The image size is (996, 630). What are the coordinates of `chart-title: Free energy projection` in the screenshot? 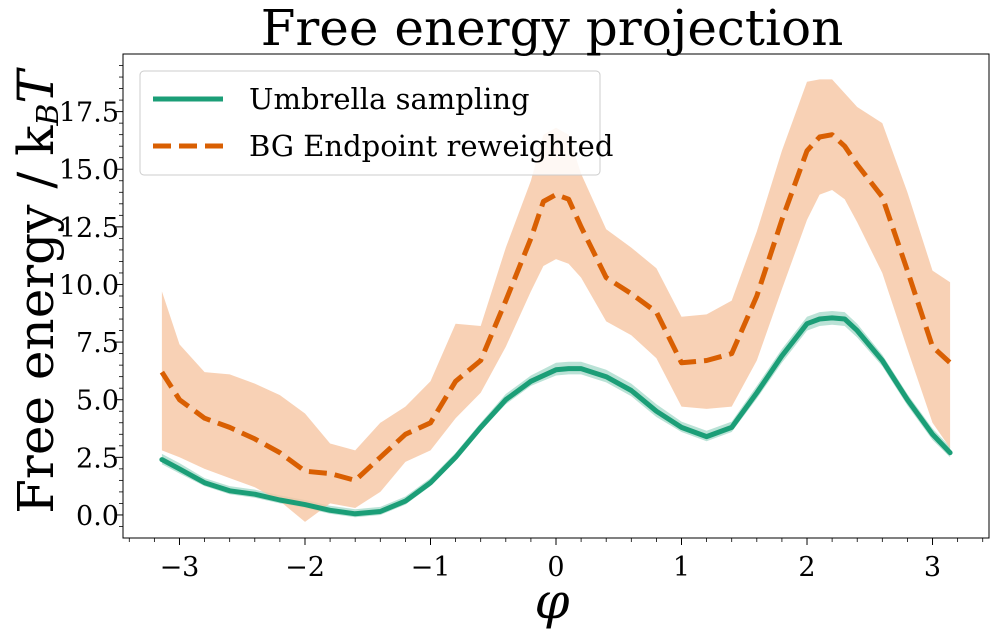 It's located at (552, 28).